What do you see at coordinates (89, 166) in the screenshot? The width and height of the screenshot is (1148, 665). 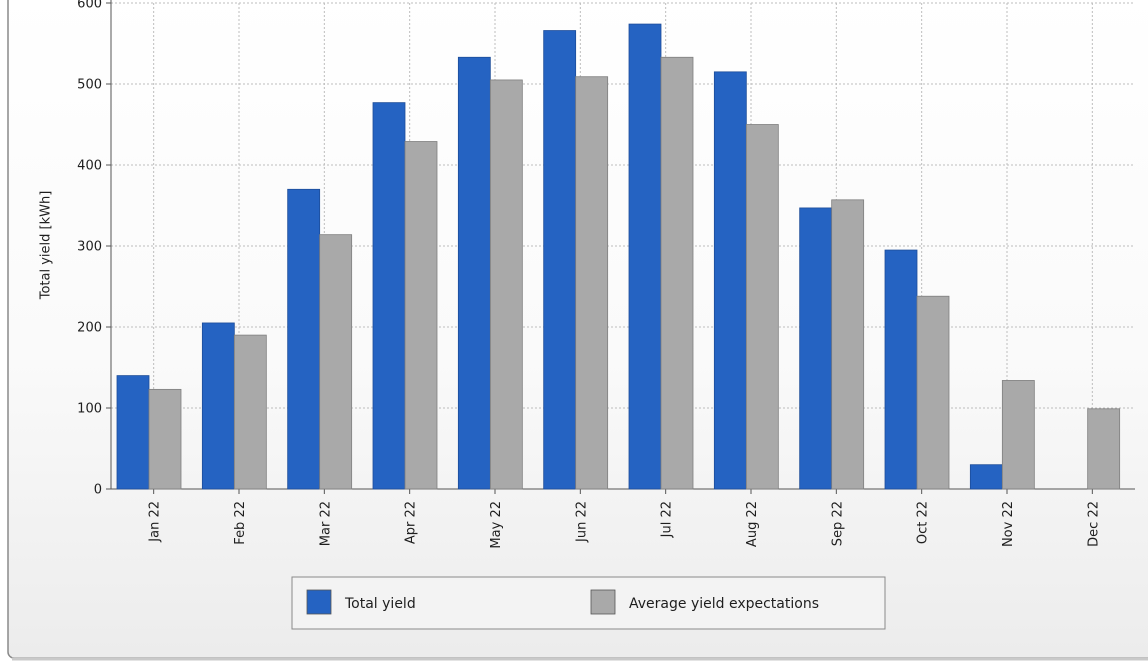 I see `y-tick-label: 400` at bounding box center [89, 166].